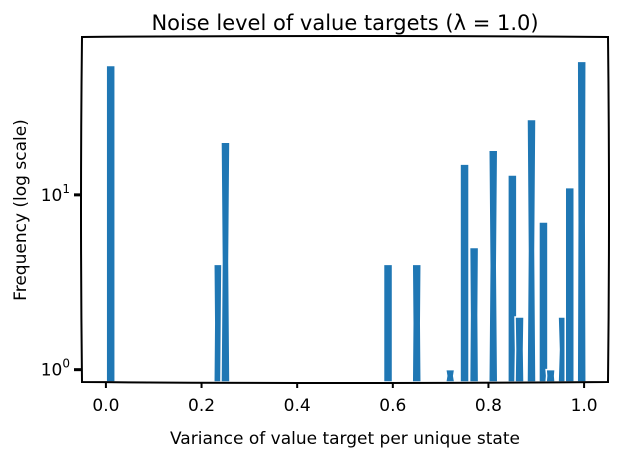  What do you see at coordinates (21, 210) in the screenshot?
I see `y-axis-label: Frequency (log scale)` at bounding box center [21, 210].